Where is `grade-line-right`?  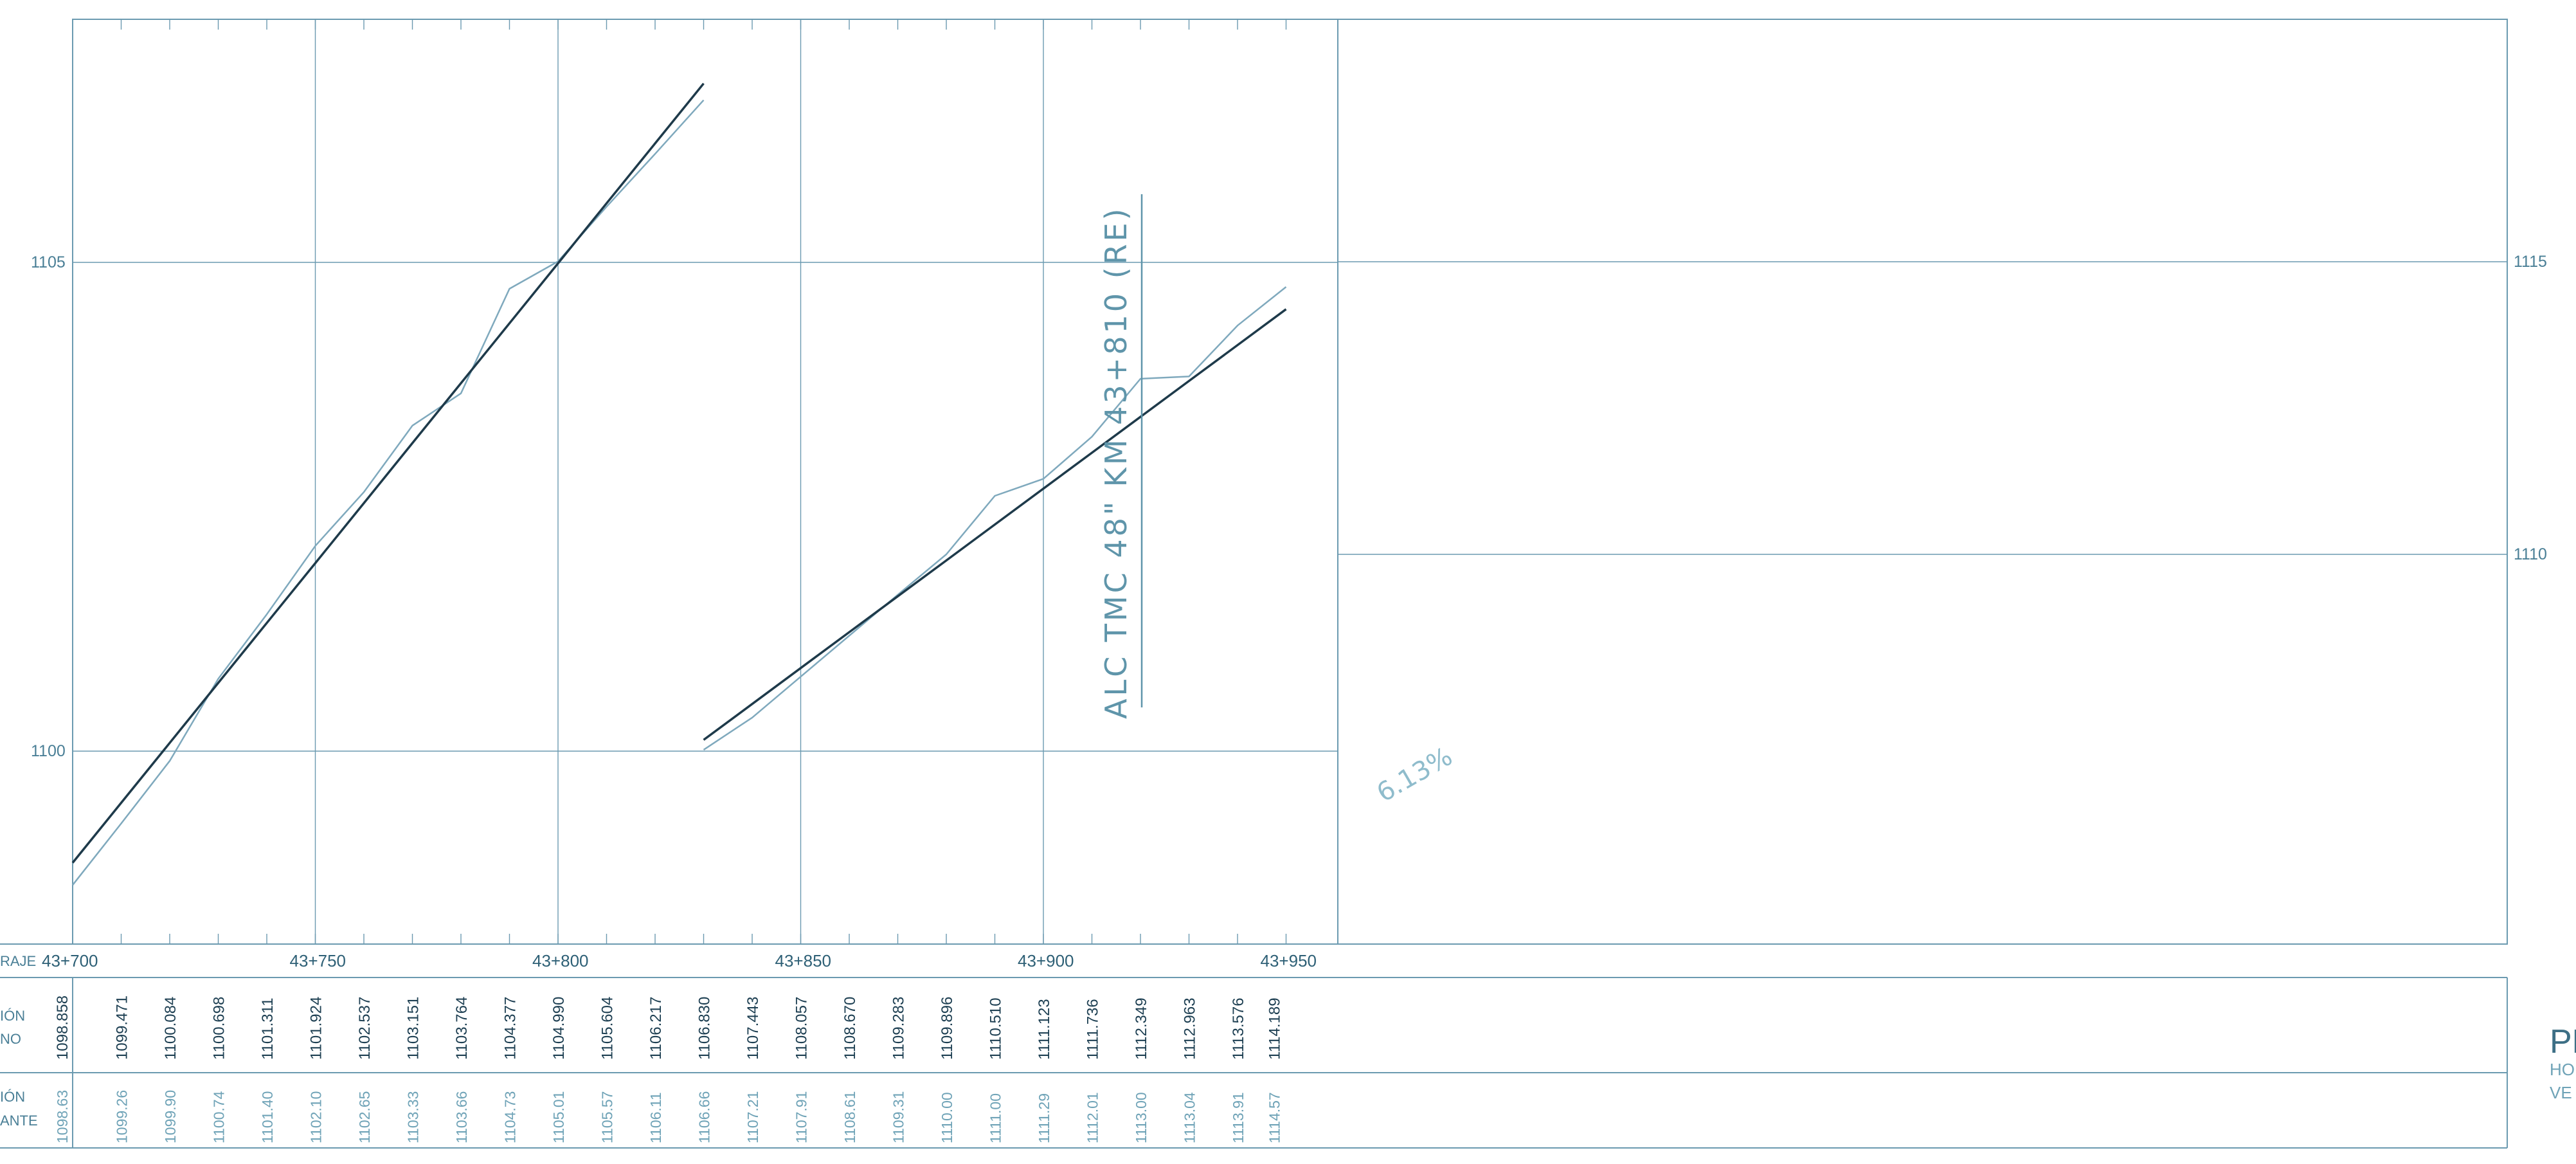 grade-line-right is located at coordinates (995, 524).